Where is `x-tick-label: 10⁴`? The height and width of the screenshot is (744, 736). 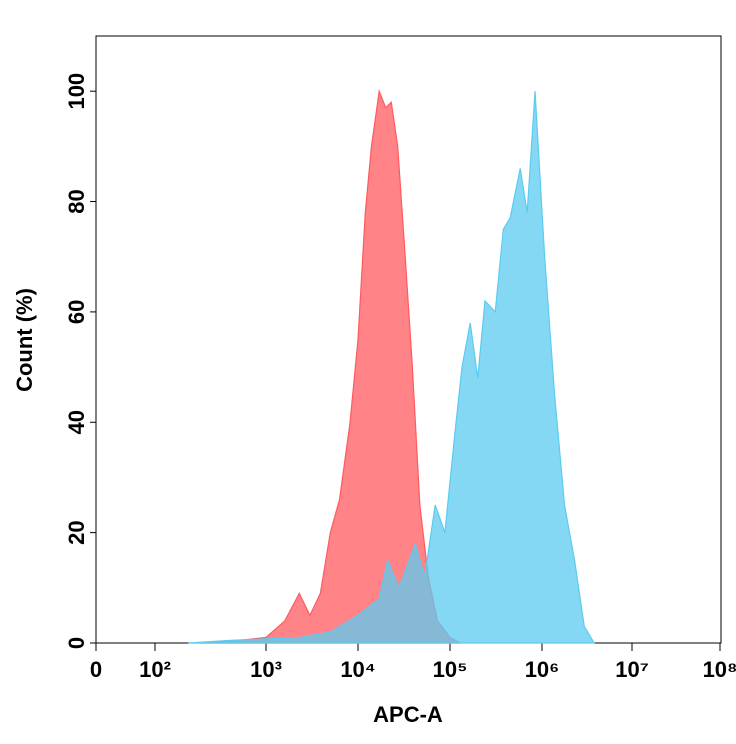
x-tick-label: 10⁴ is located at coordinates (357, 669).